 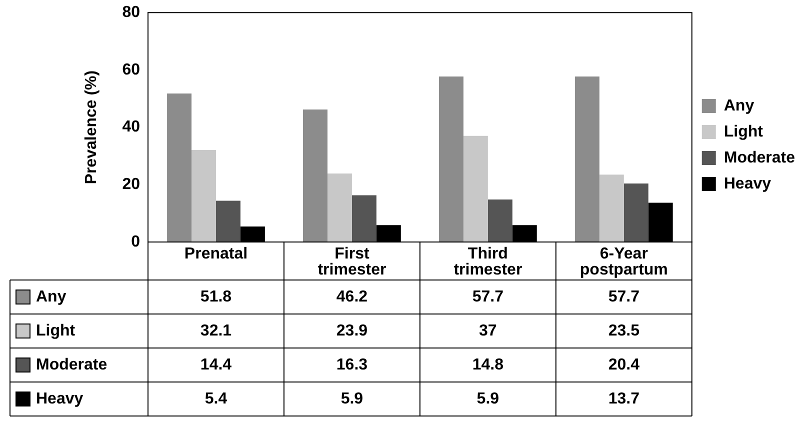 I want to click on data-label: 16.3, so click(x=352, y=365).